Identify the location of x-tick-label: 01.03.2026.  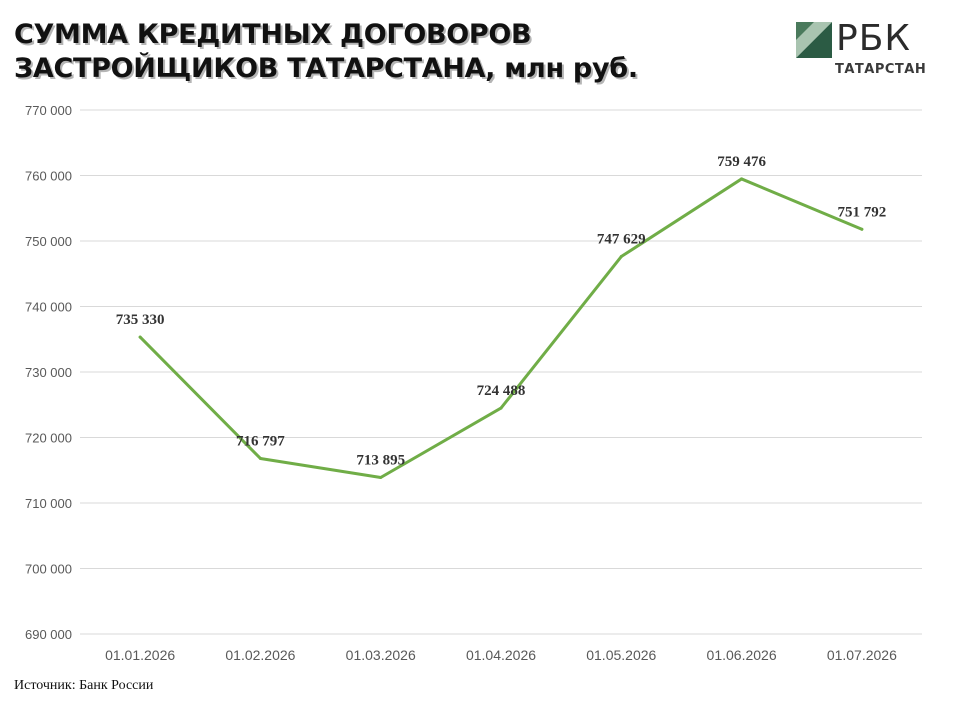
(381, 655).